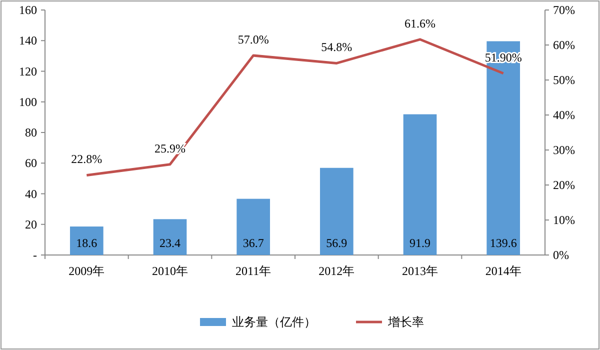  I want to click on data-label: 139.6, so click(503, 243).